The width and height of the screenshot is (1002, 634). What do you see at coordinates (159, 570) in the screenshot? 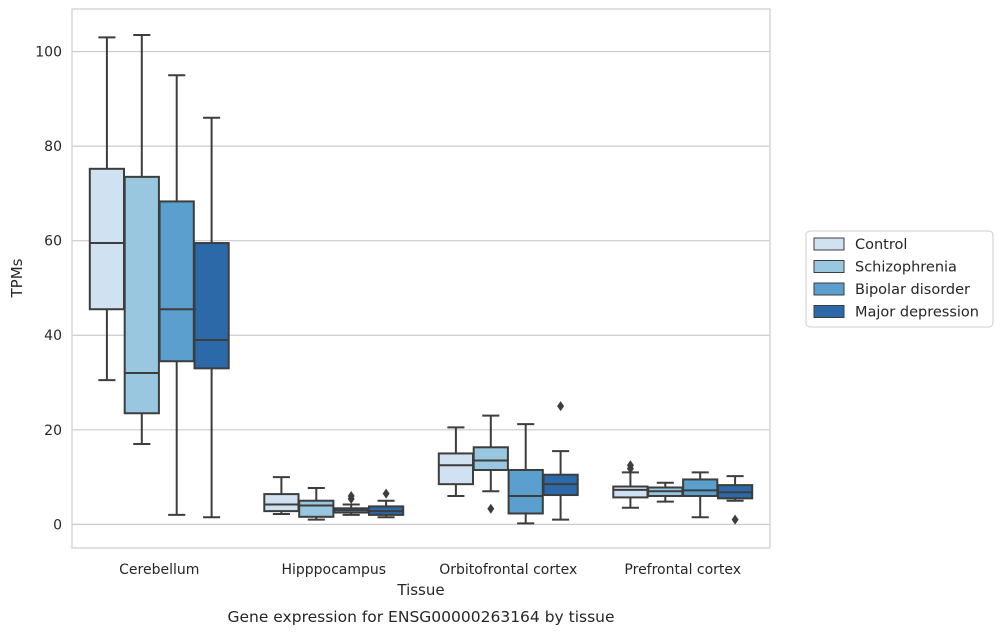
I see `x-tick-label: Cerebellum` at bounding box center [159, 570].